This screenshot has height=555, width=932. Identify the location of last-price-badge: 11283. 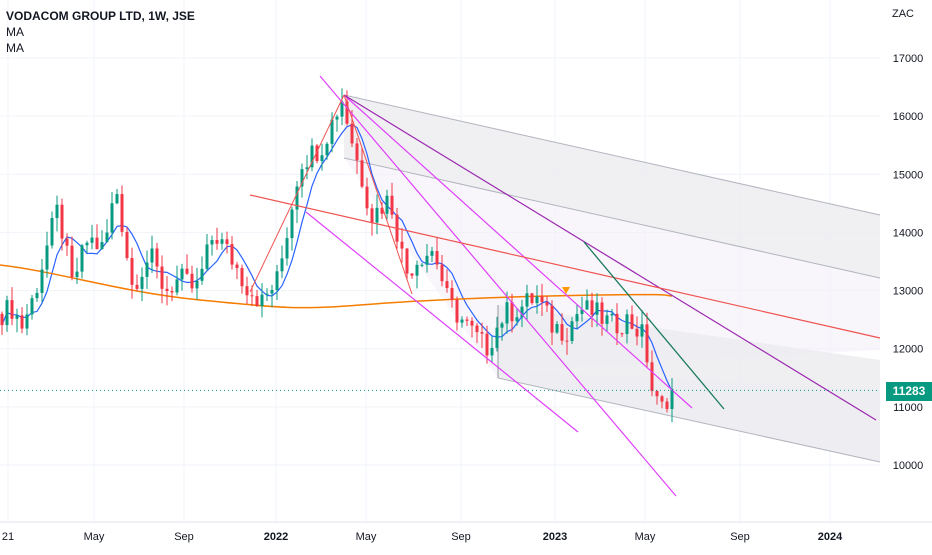
(909, 391).